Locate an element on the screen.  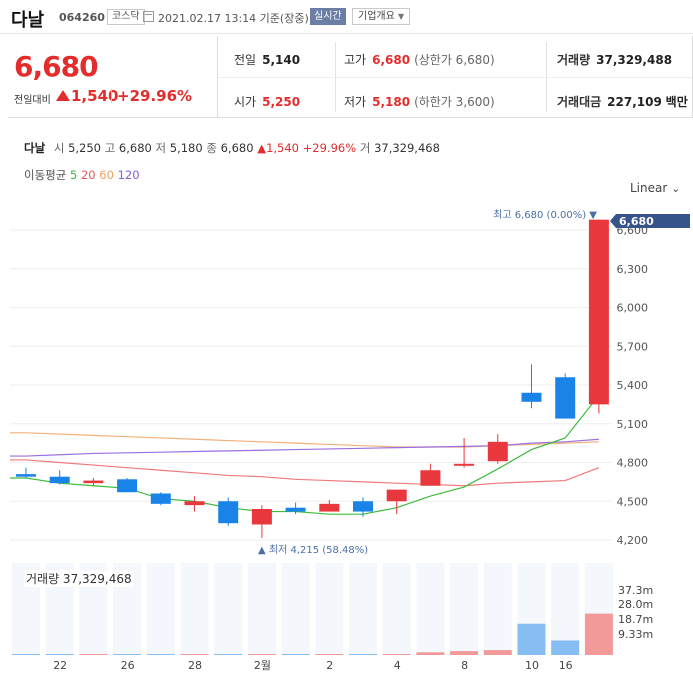
low-label: 저가 is located at coordinates (355, 102).